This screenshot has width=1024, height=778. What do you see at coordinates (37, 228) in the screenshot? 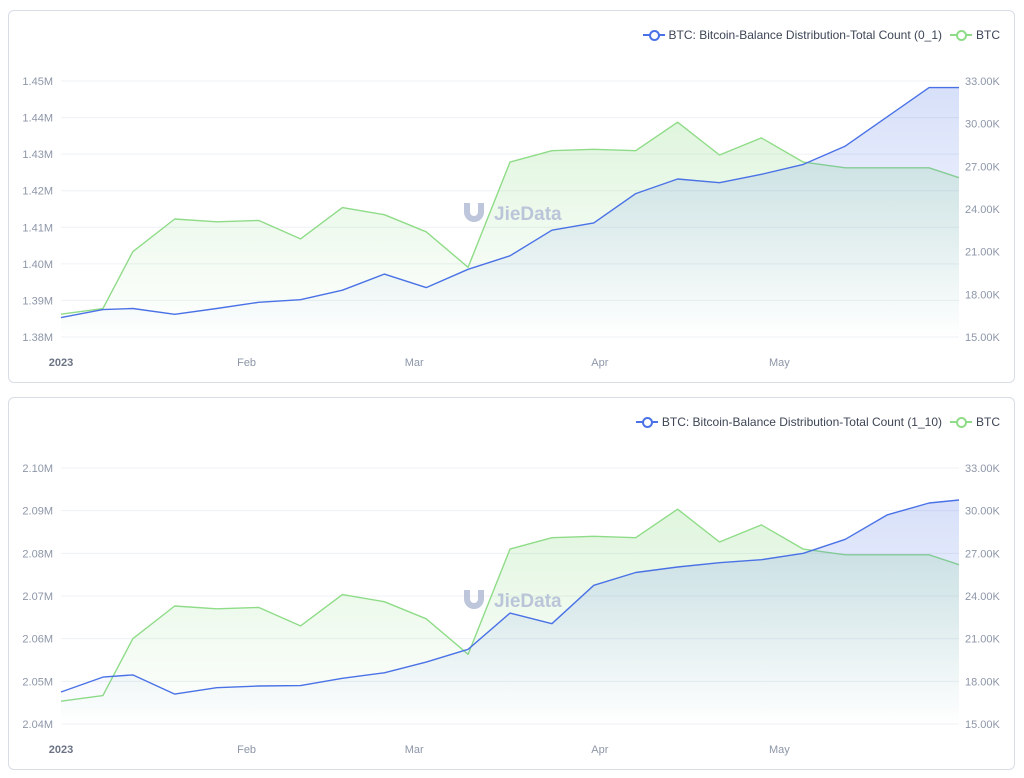
I see `y-left-tick-label: 1.41M` at bounding box center [37, 228].